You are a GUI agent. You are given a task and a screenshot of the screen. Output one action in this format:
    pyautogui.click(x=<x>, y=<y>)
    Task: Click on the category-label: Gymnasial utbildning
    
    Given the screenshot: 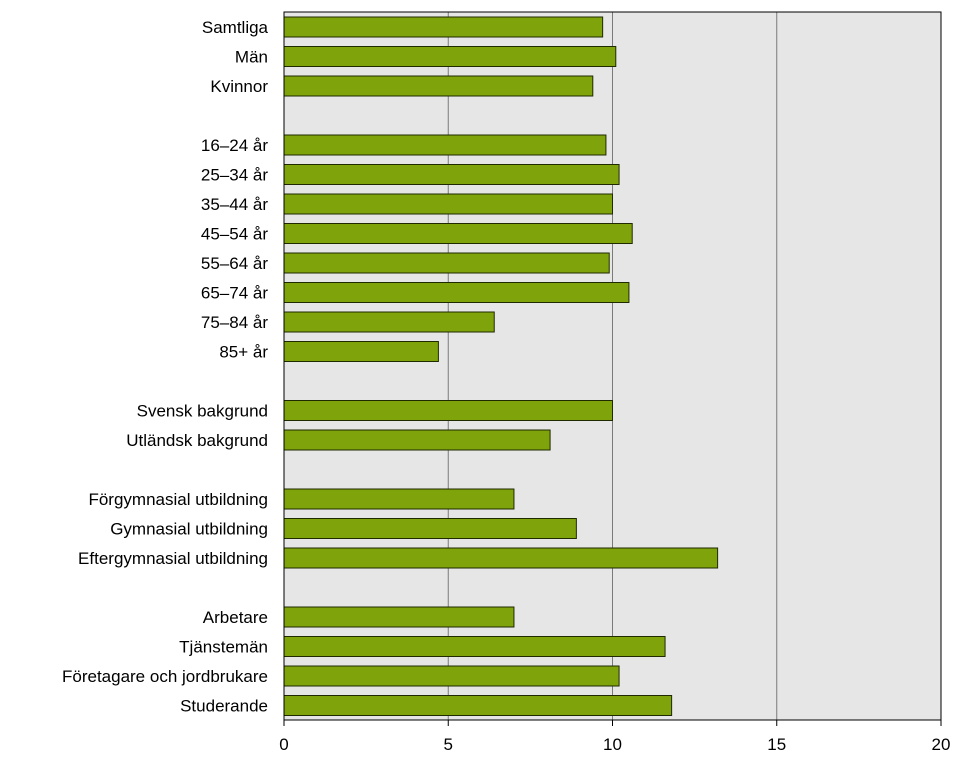 What is the action you would take?
    pyautogui.click(x=189, y=529)
    